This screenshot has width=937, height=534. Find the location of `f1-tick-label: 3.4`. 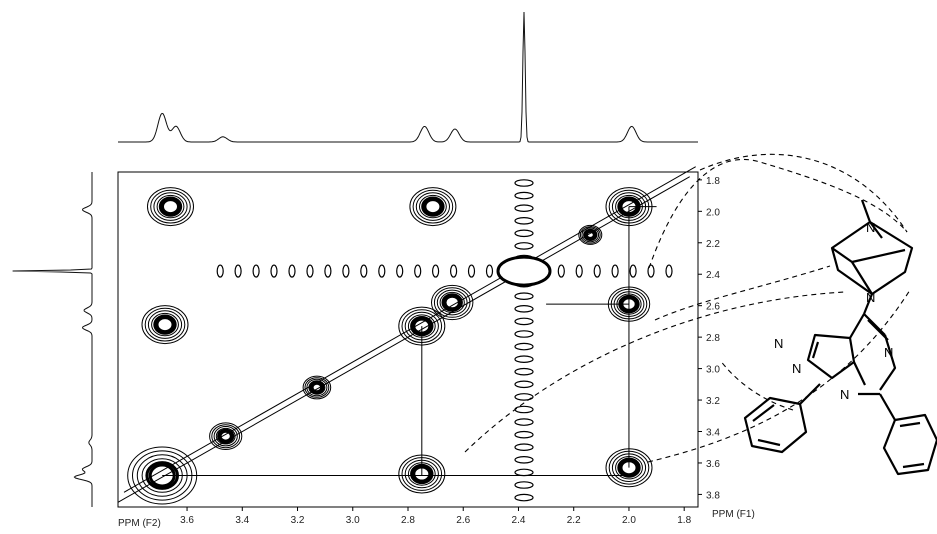

f1-tick-label: 3.4 is located at coordinates (713, 433).